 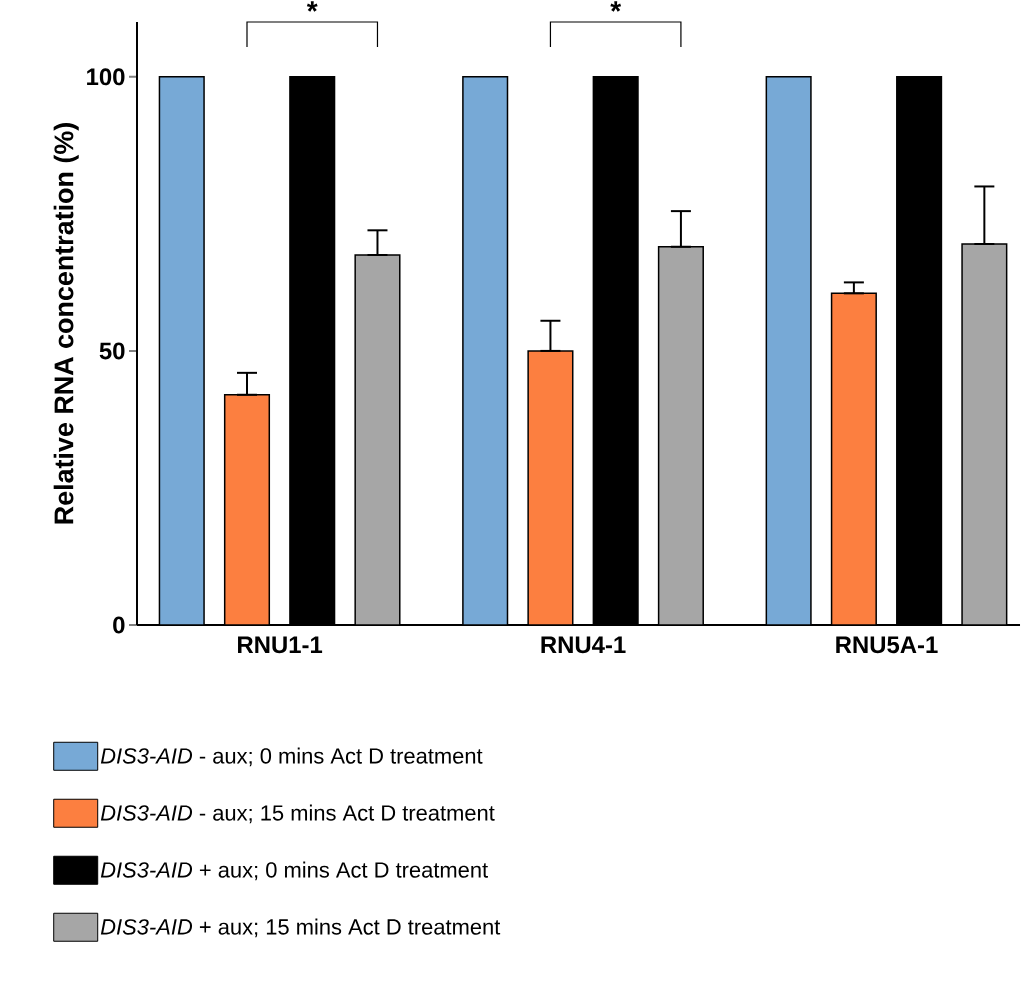 What do you see at coordinates (294, 871) in the screenshot?
I see `legend-label: DIS3-AID + aux; 0 mins Act D treatment` at bounding box center [294, 871].